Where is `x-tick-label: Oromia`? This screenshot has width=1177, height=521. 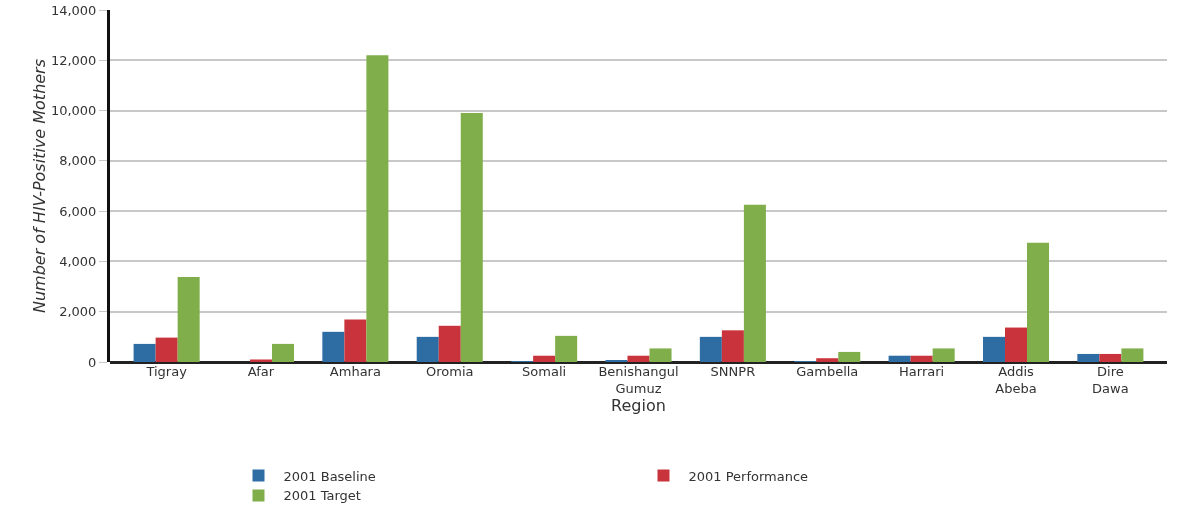
x-tick-label: Oromia is located at coordinates (450, 371).